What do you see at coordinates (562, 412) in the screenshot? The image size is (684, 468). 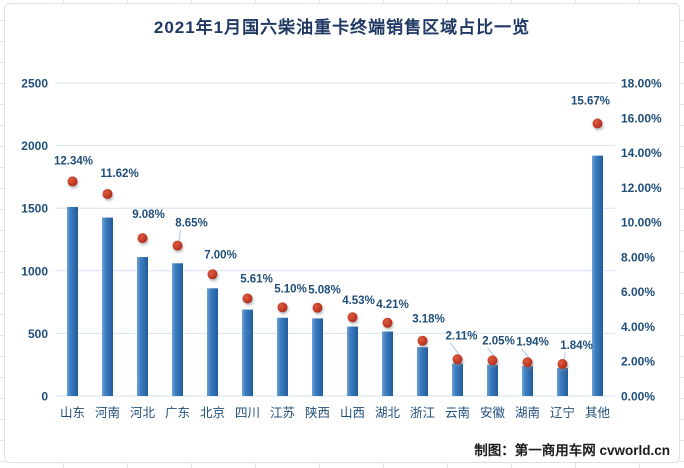 I see `x-axis-label-辽宁: 辽宁` at bounding box center [562, 412].